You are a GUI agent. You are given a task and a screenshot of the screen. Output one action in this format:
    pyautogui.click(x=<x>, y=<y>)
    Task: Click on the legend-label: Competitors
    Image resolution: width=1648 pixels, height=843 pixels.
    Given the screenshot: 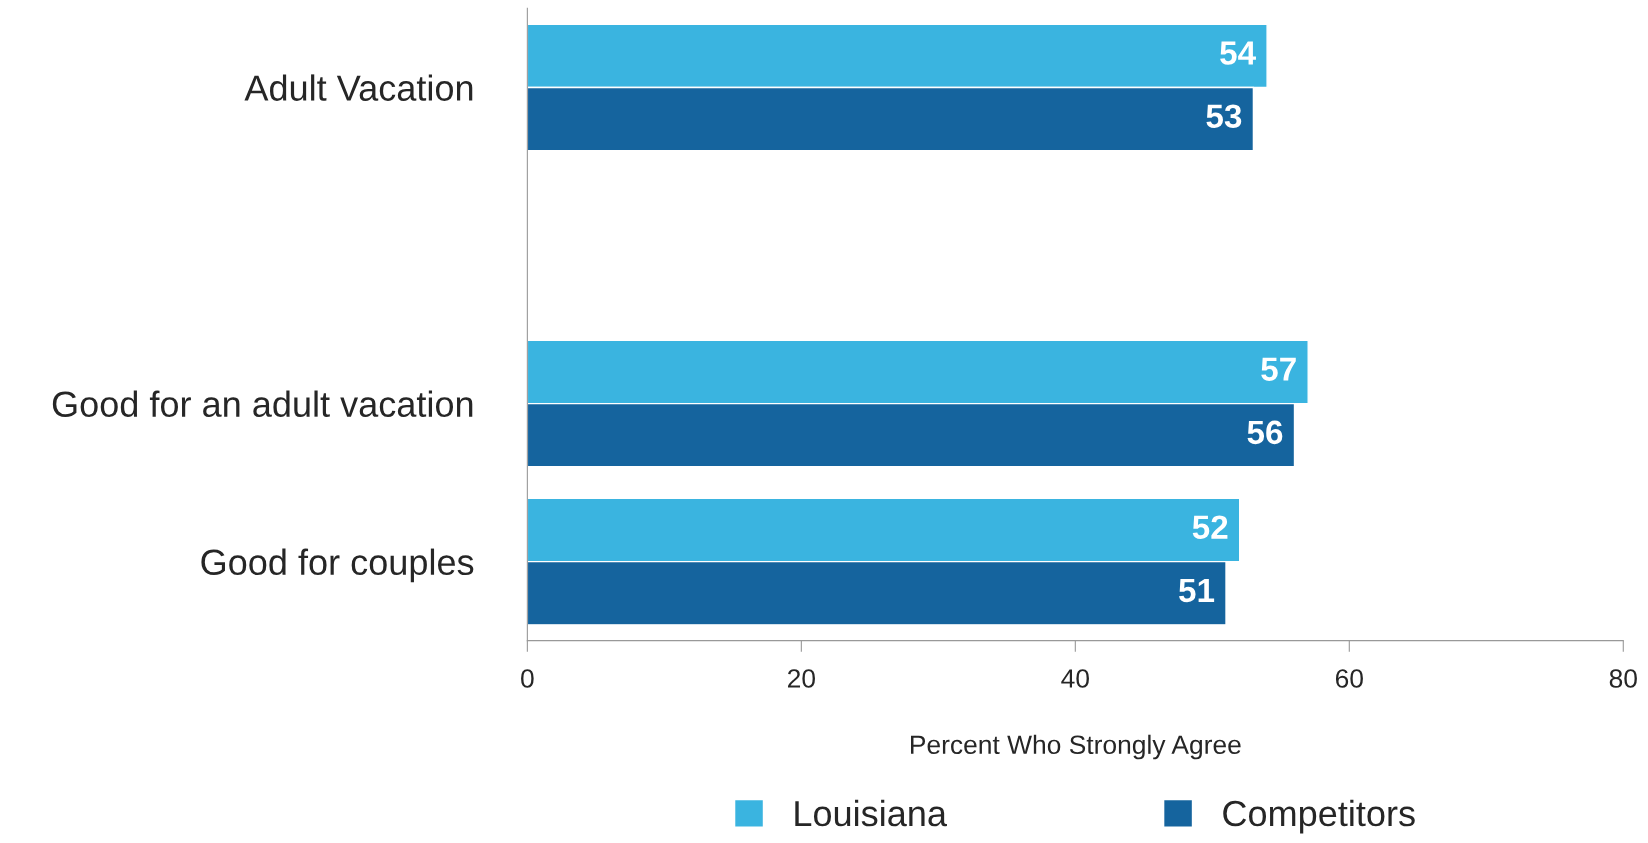 What is the action you would take?
    pyautogui.click(x=1319, y=816)
    